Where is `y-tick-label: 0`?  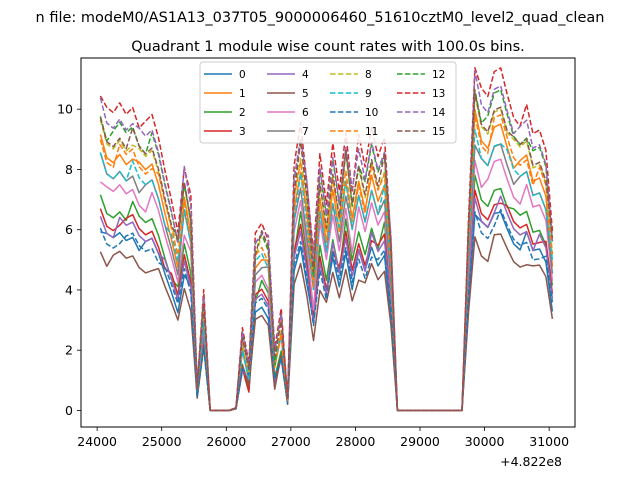
y-tick-label: 0 is located at coordinates (69, 410).